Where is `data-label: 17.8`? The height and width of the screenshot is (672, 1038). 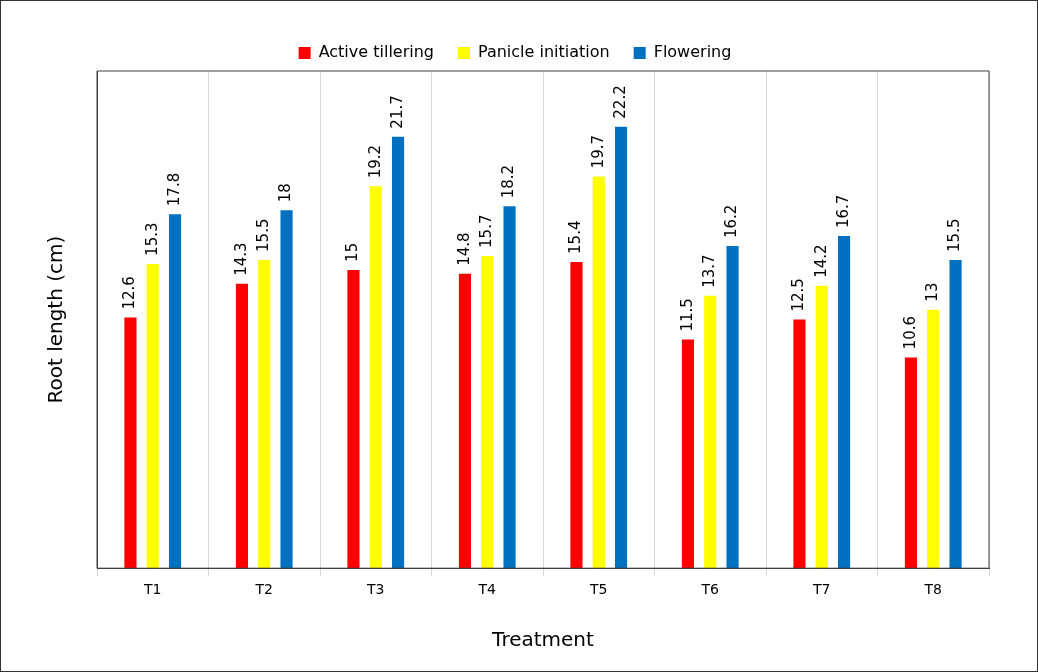
data-label: 17.8 is located at coordinates (173, 189).